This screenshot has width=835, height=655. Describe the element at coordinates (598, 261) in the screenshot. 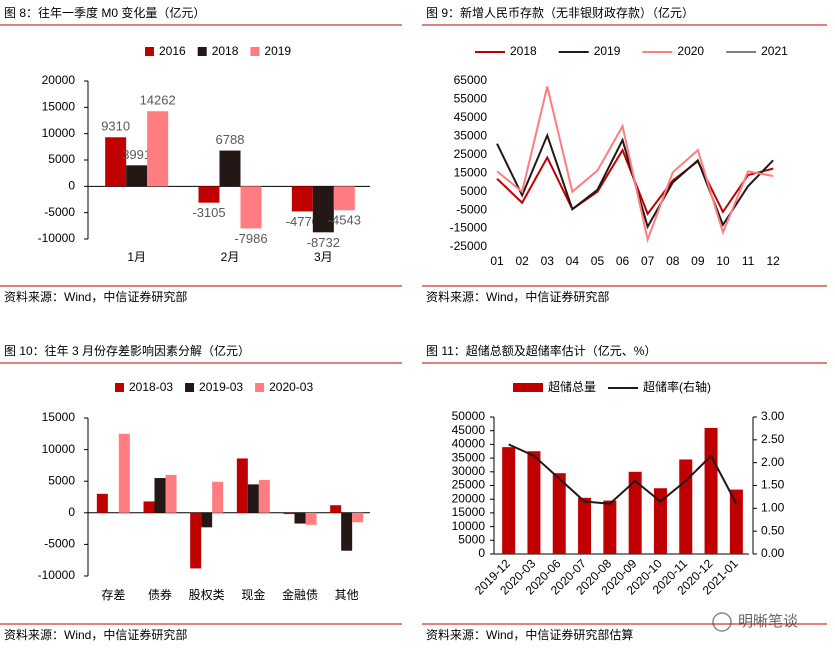

I see `x-tick-label: 05` at that location.